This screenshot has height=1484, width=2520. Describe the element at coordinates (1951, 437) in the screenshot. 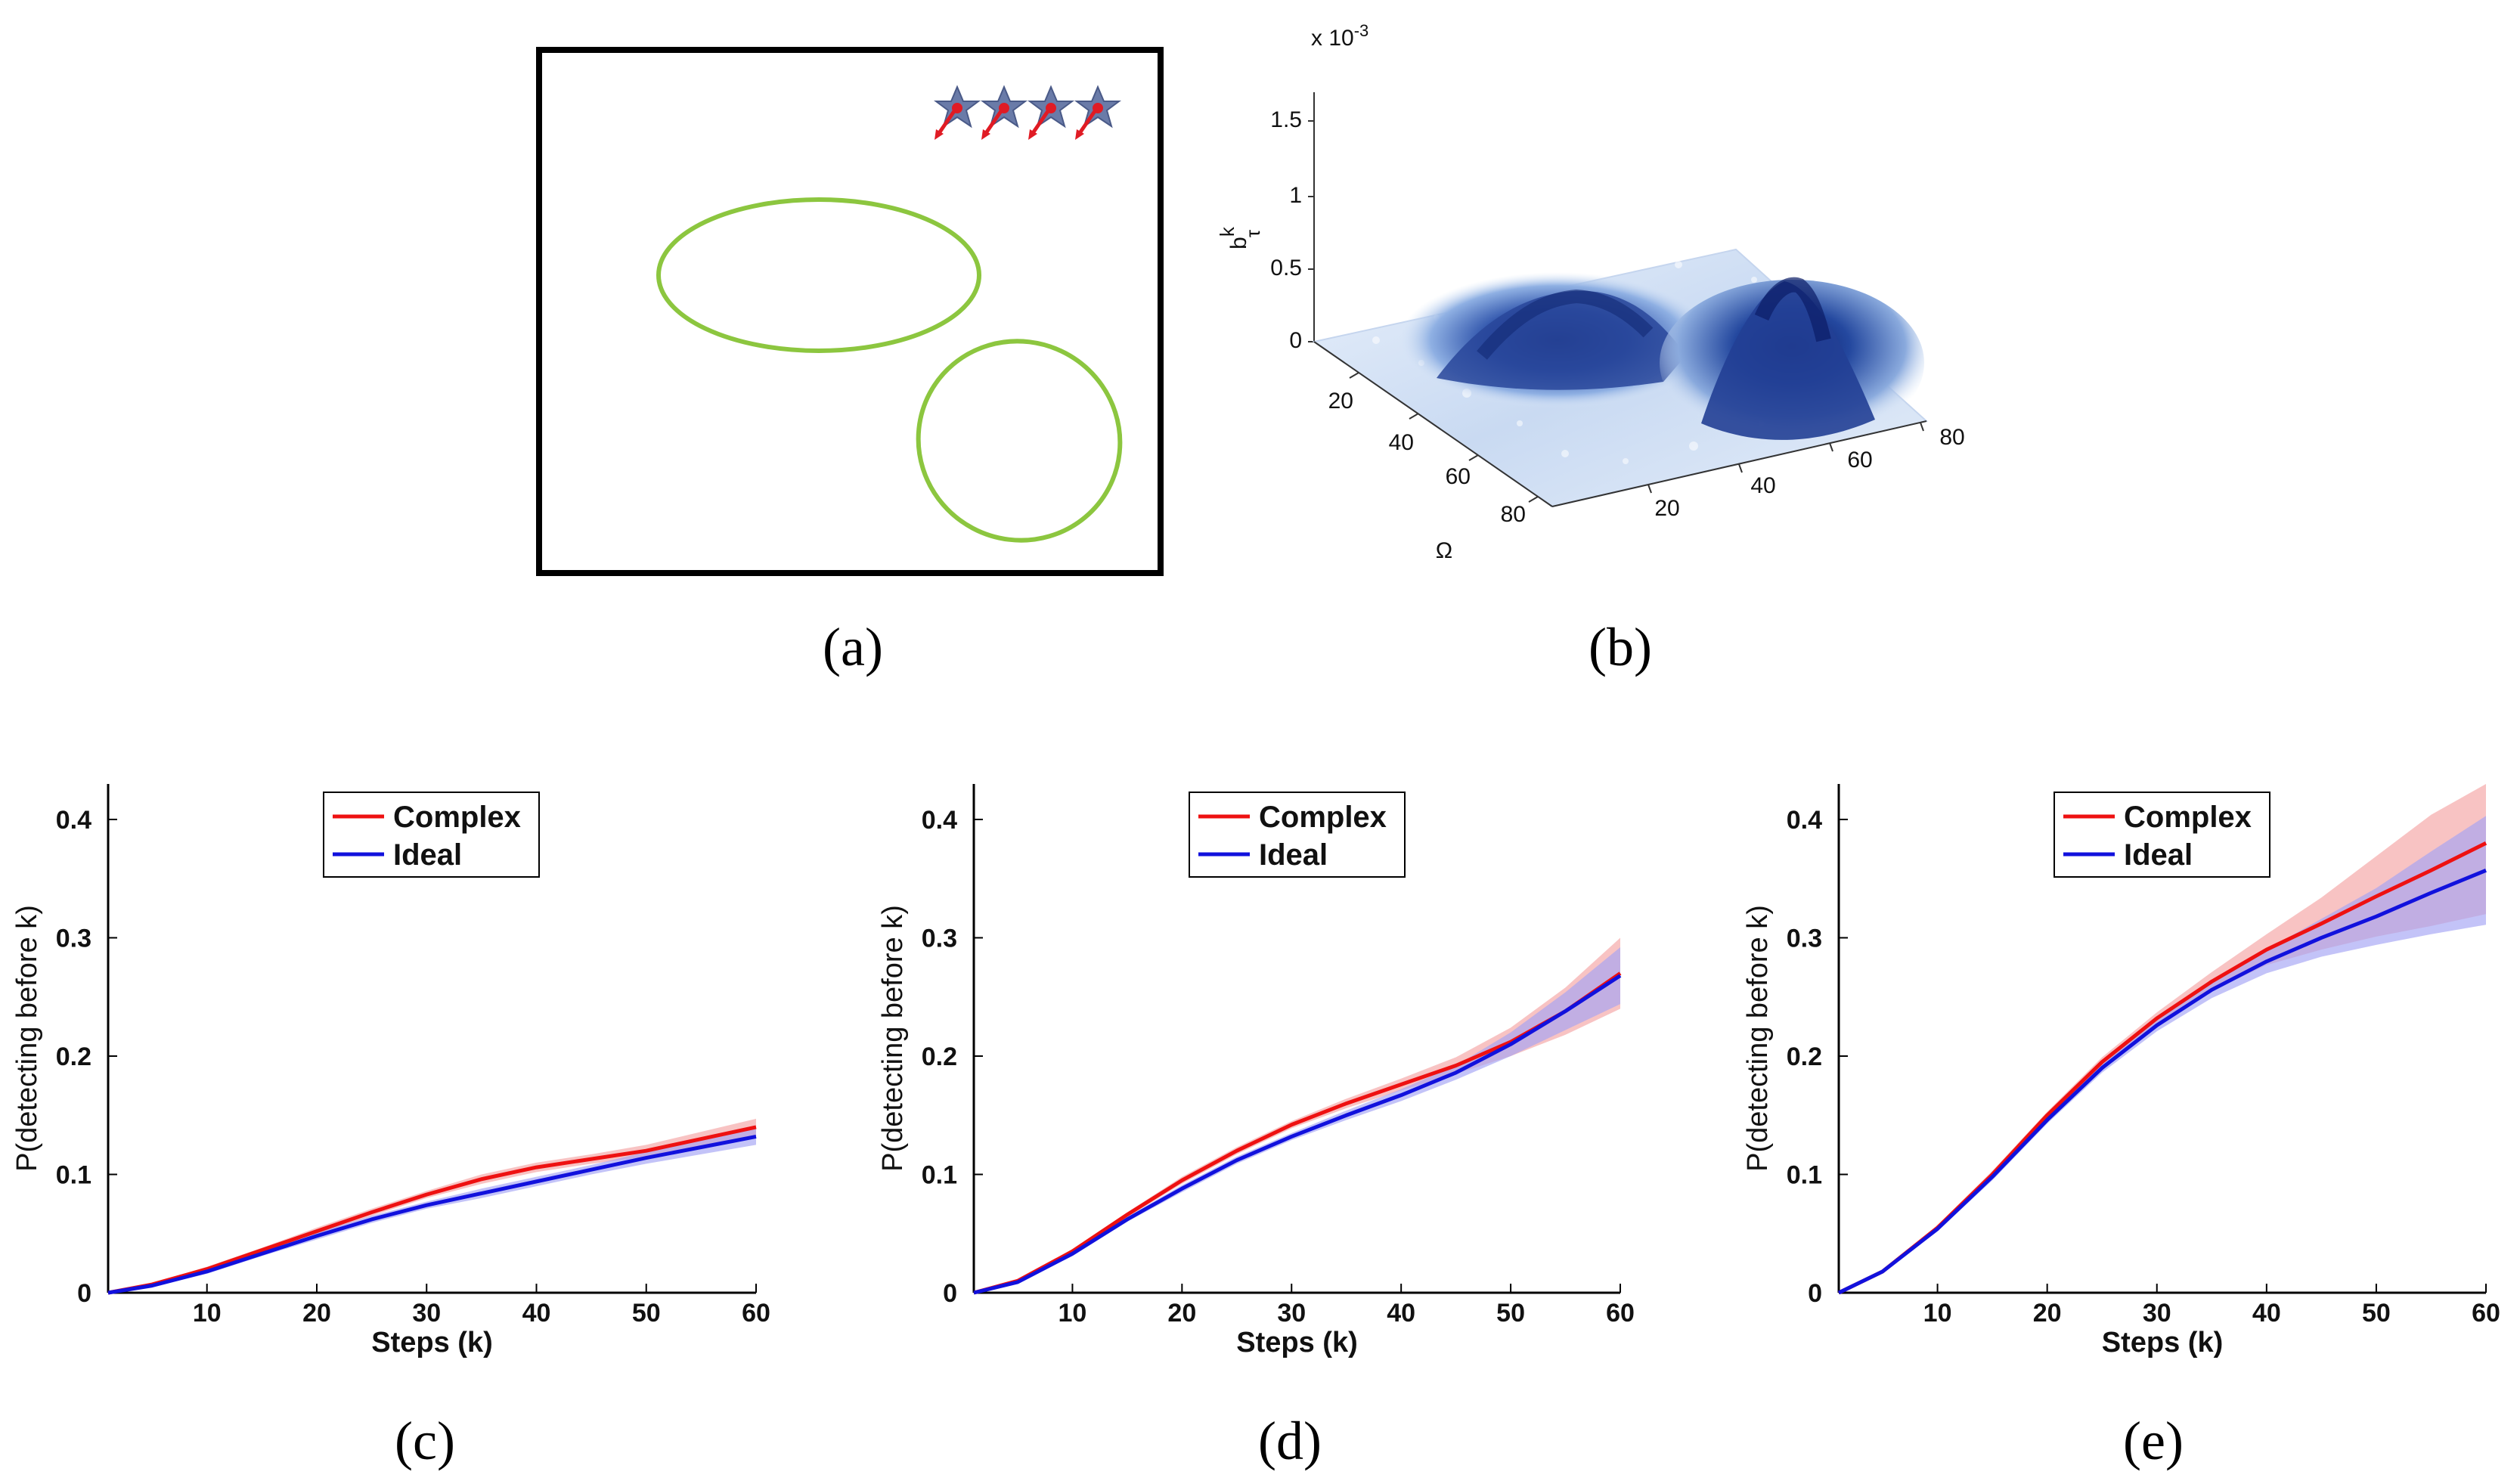

I see `x3d-tick: 80` at that location.